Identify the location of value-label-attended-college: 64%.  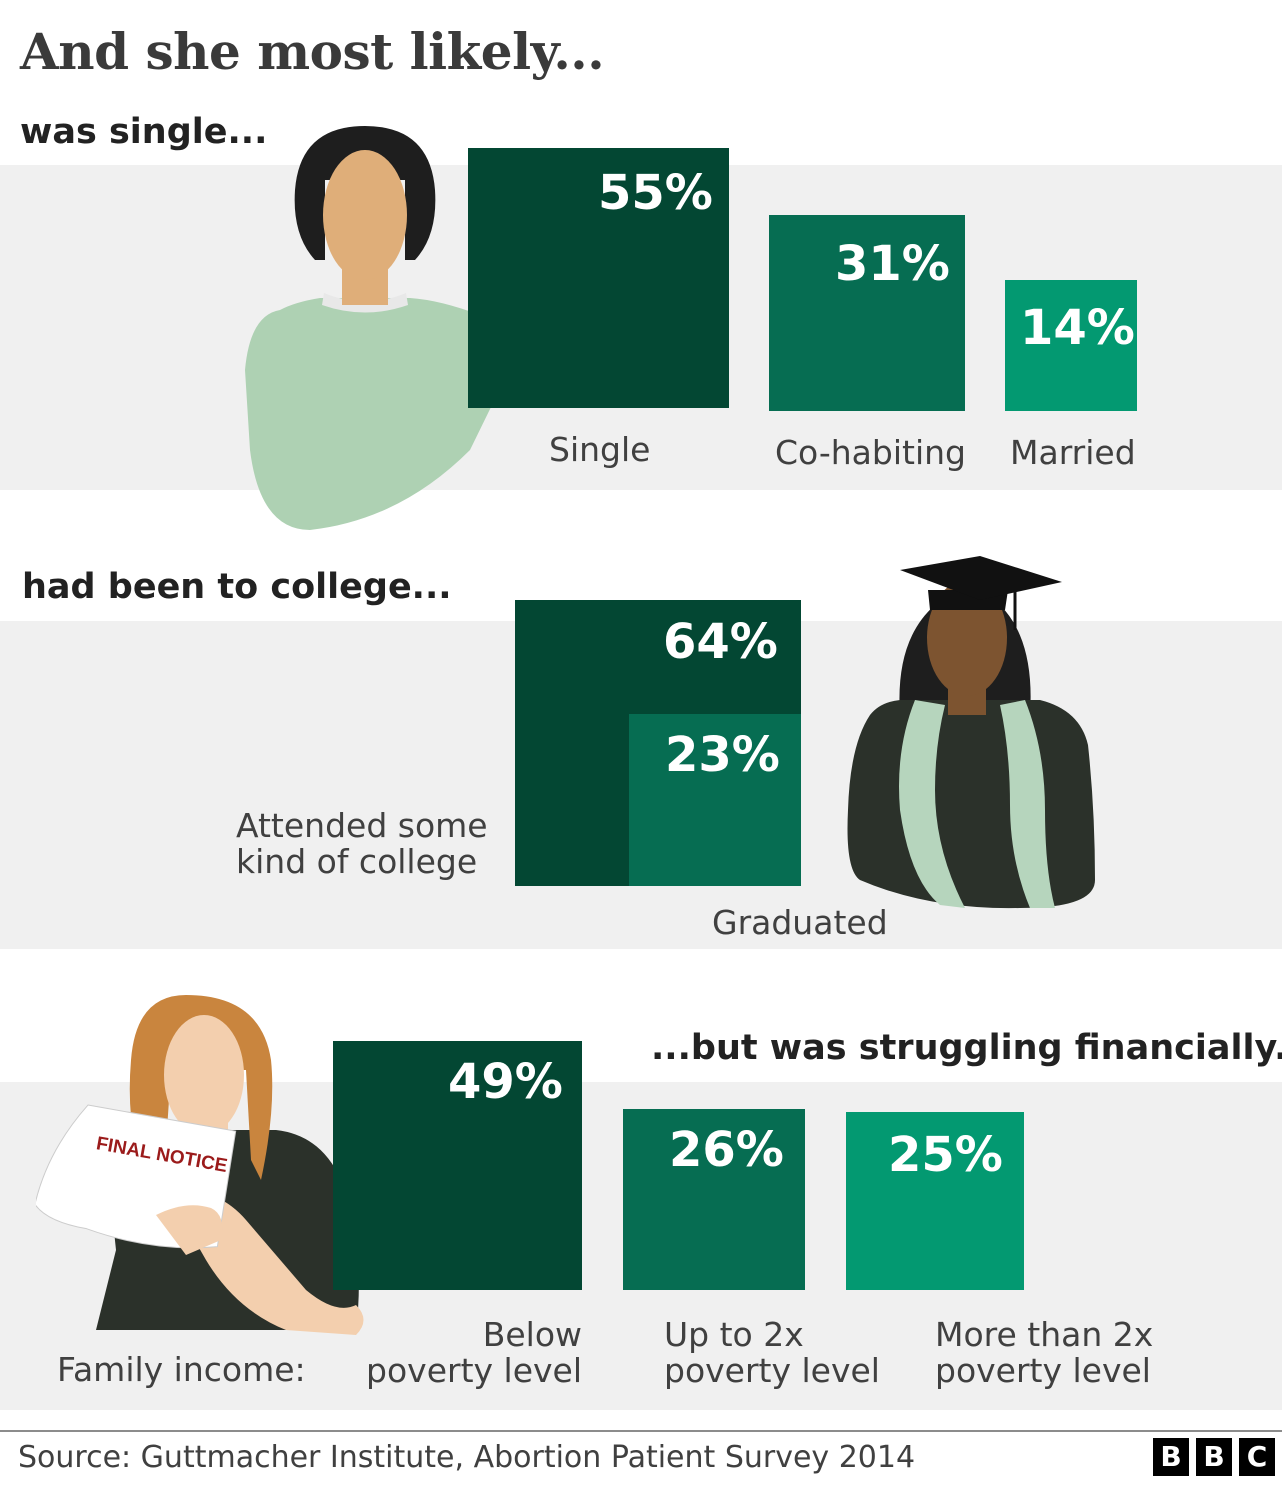
(720, 642).